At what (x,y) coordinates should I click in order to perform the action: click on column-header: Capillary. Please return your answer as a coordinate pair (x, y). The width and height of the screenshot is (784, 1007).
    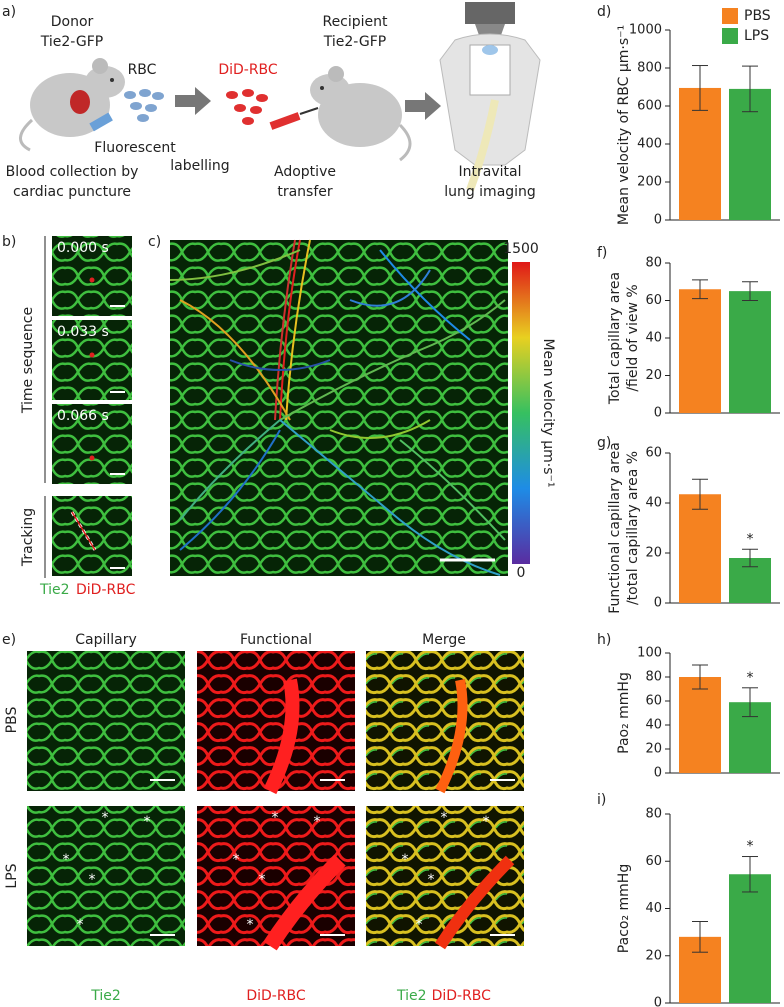
    Looking at the image, I should click on (106, 640).